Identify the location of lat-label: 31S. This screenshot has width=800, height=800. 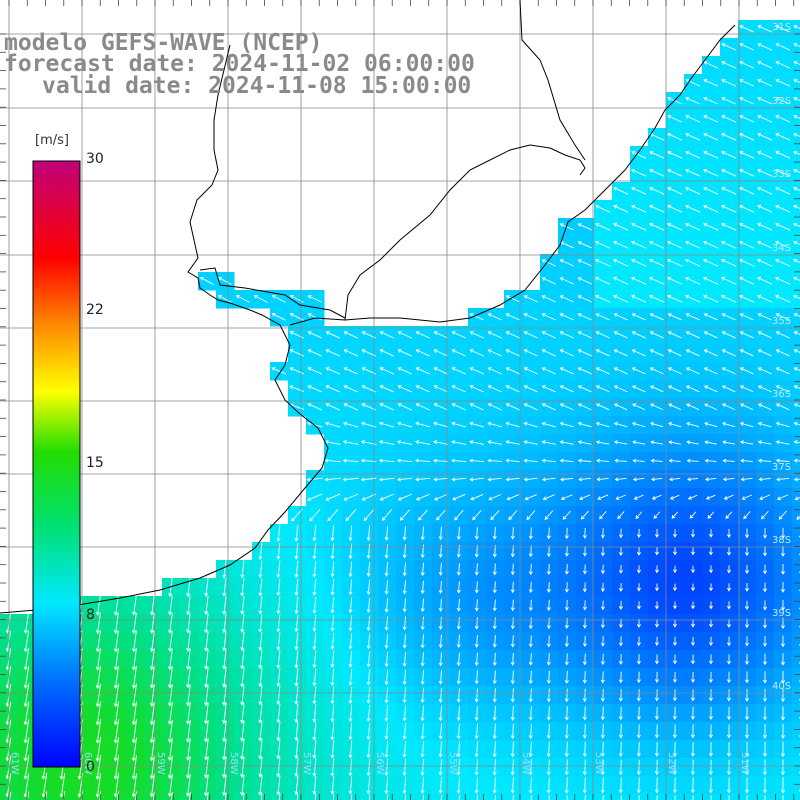
(781, 27).